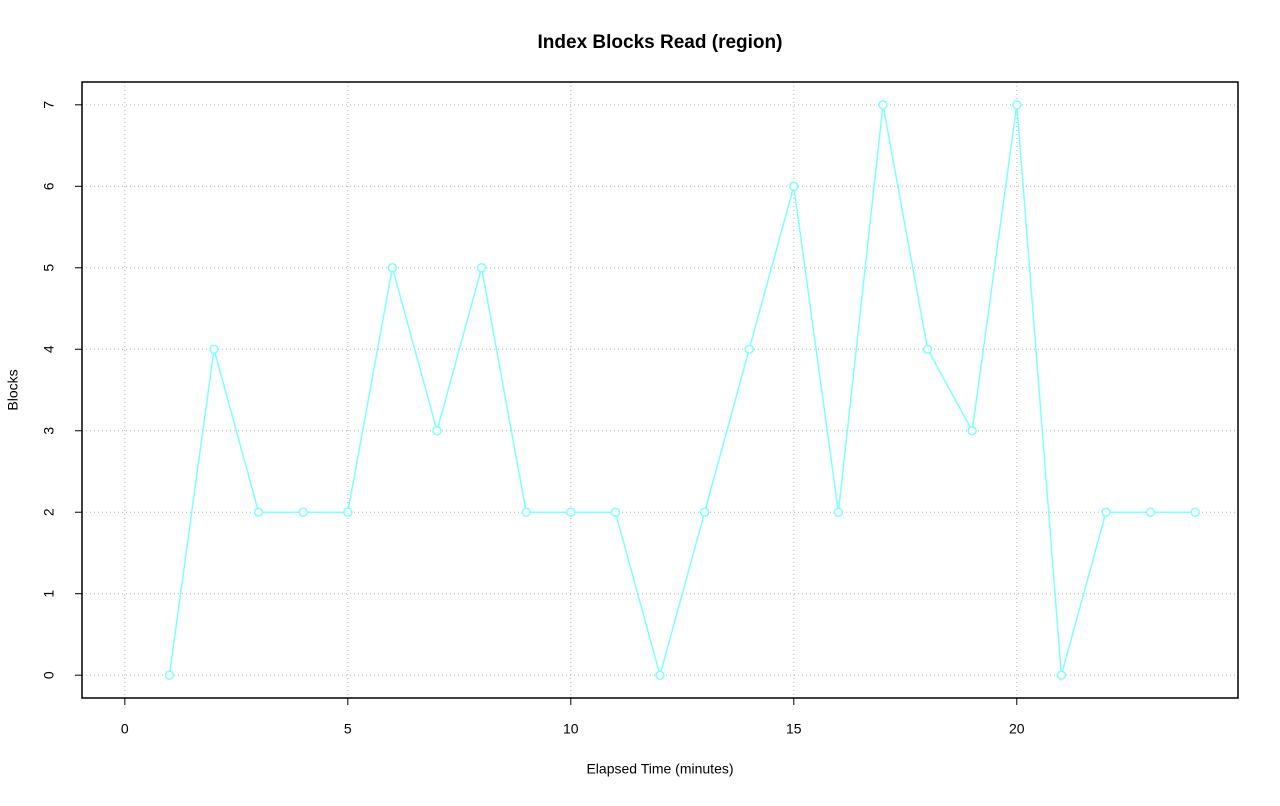 The width and height of the screenshot is (1280, 806). Describe the element at coordinates (49, 431) in the screenshot. I see `y-tick-label: 3` at that location.